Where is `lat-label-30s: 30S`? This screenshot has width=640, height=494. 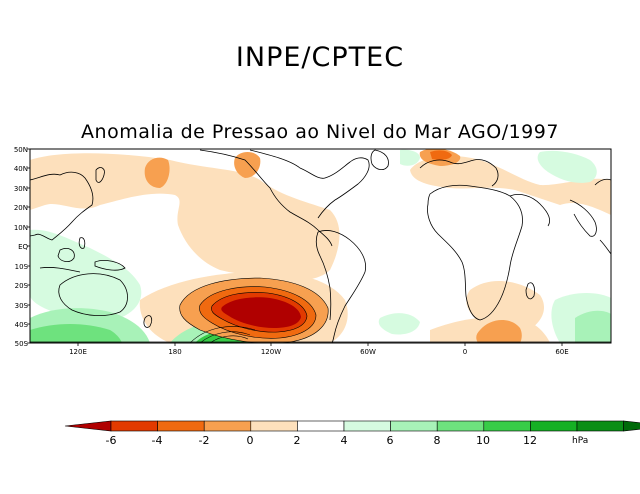 lat-label-30s: 30S is located at coordinates (21, 306).